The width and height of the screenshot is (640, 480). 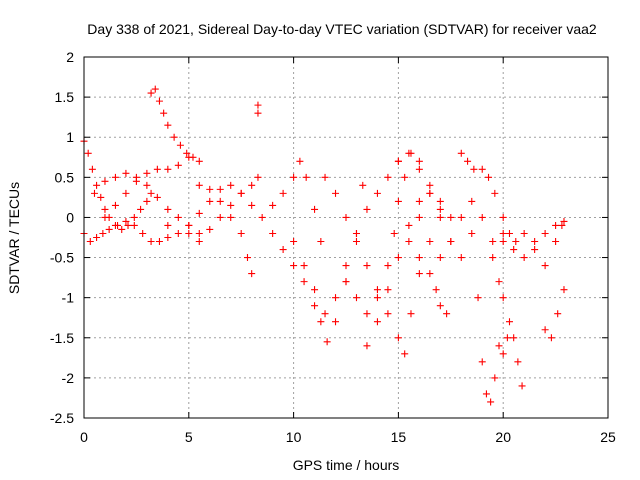 I want to click on y-tick-label: -1.5, so click(x=62, y=338).